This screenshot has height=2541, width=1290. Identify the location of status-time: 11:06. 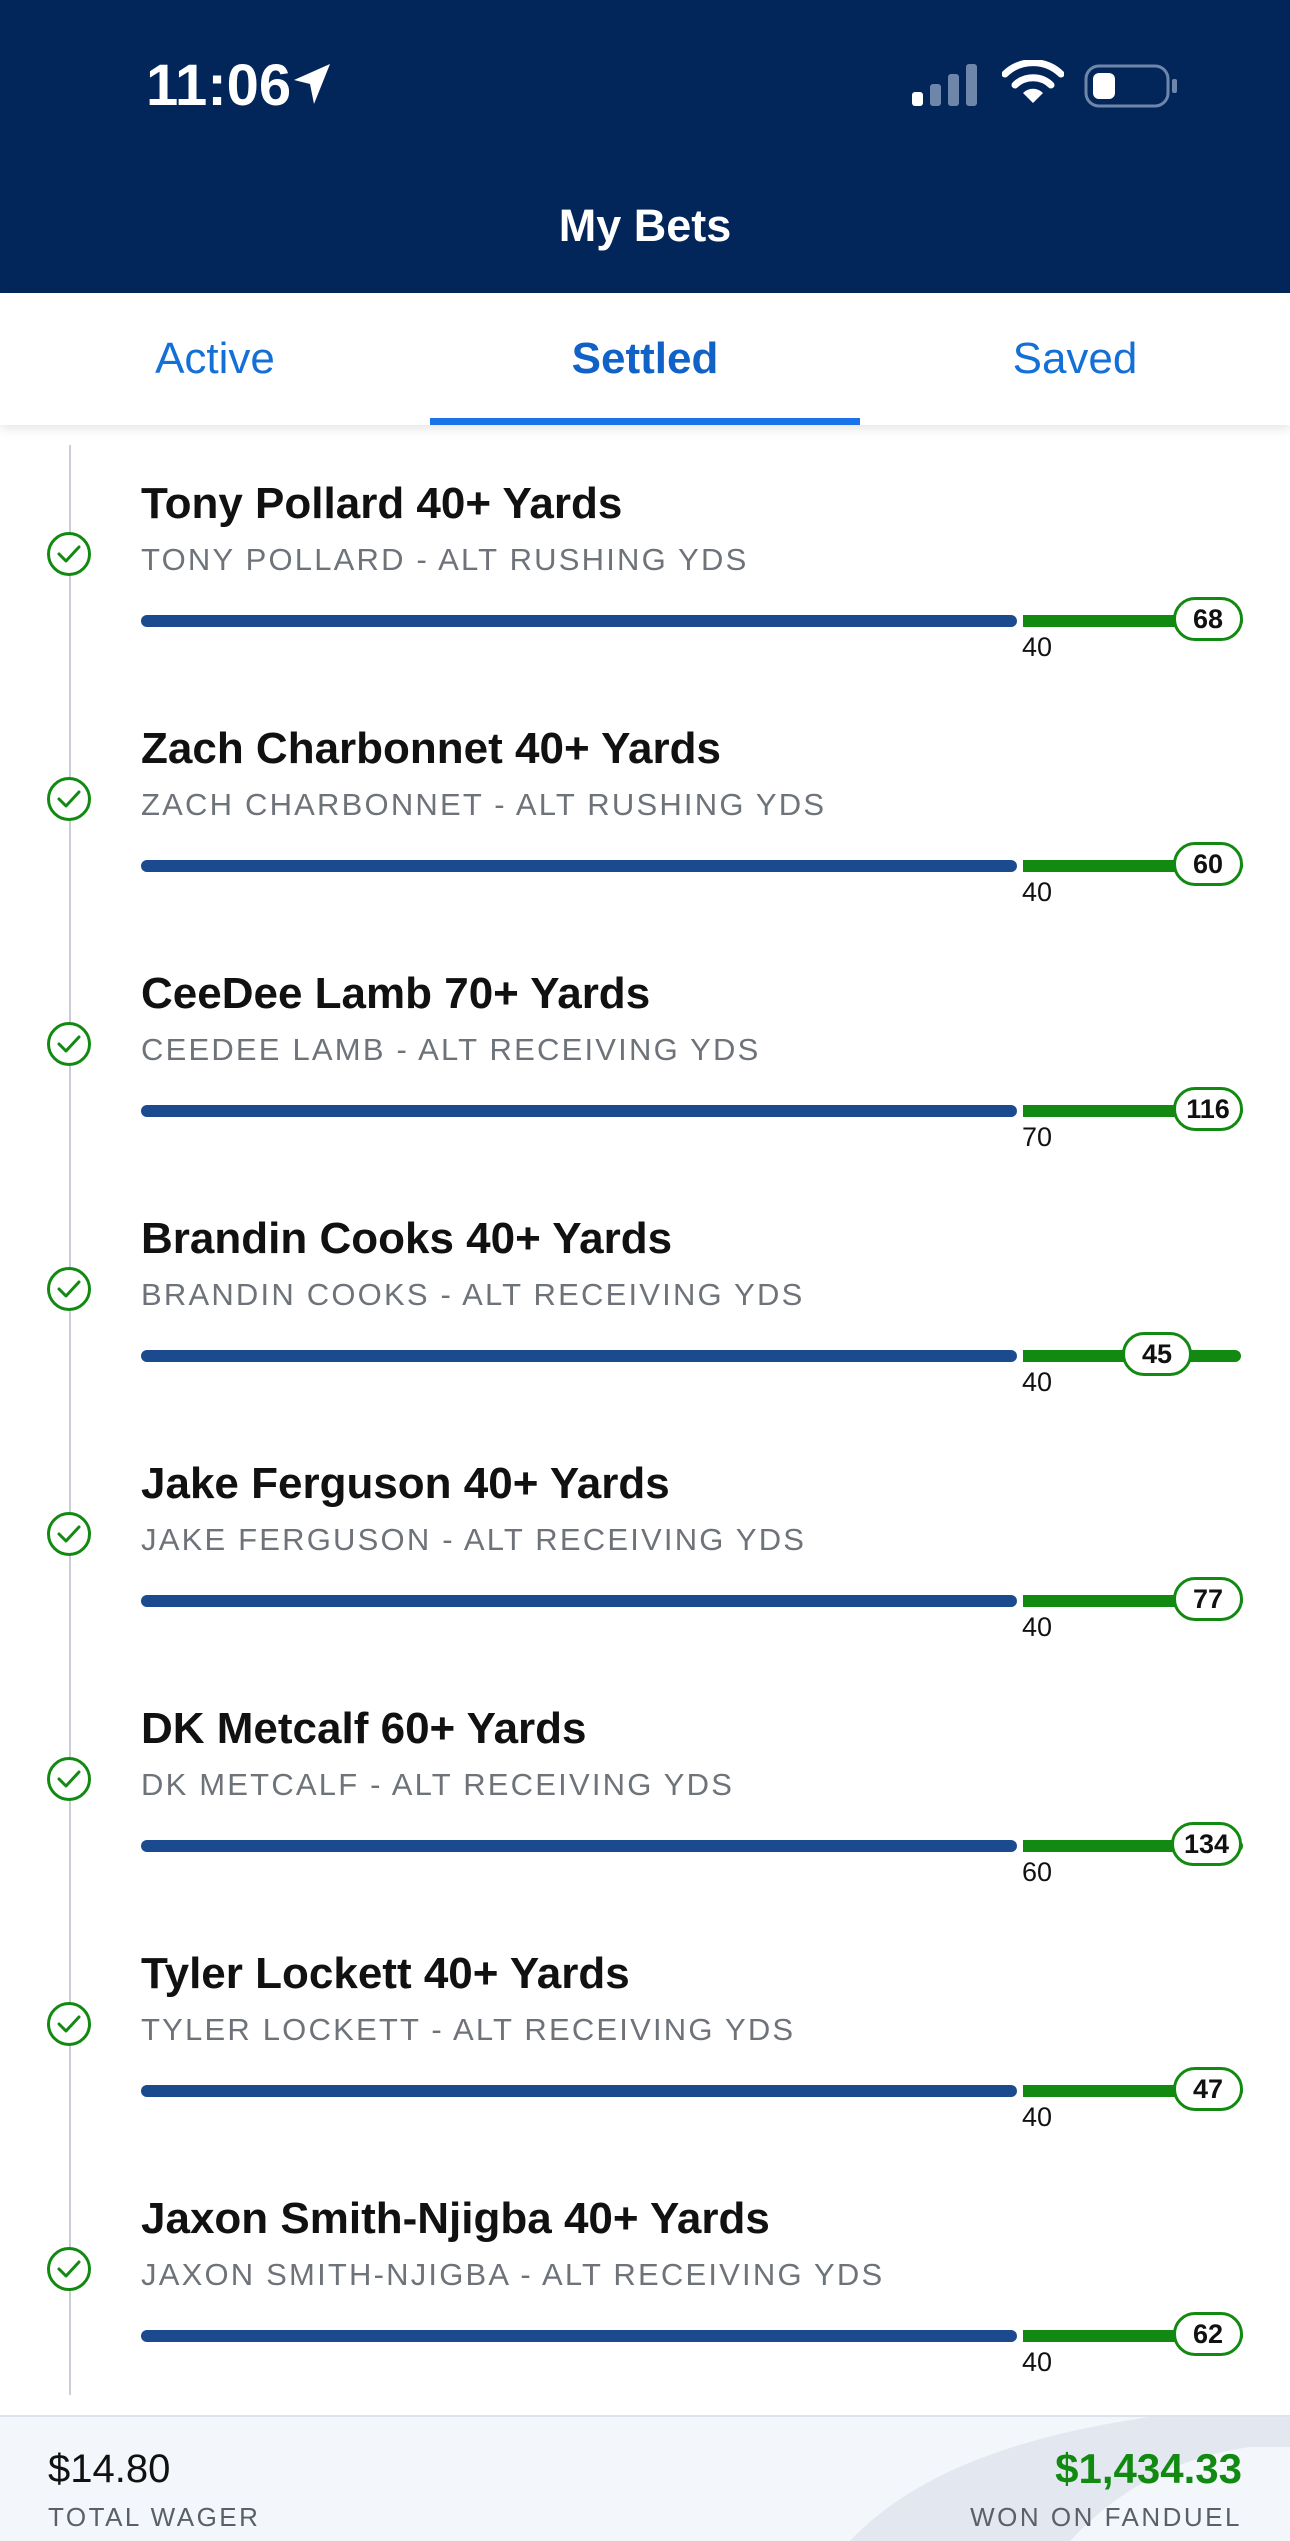
(219, 85).